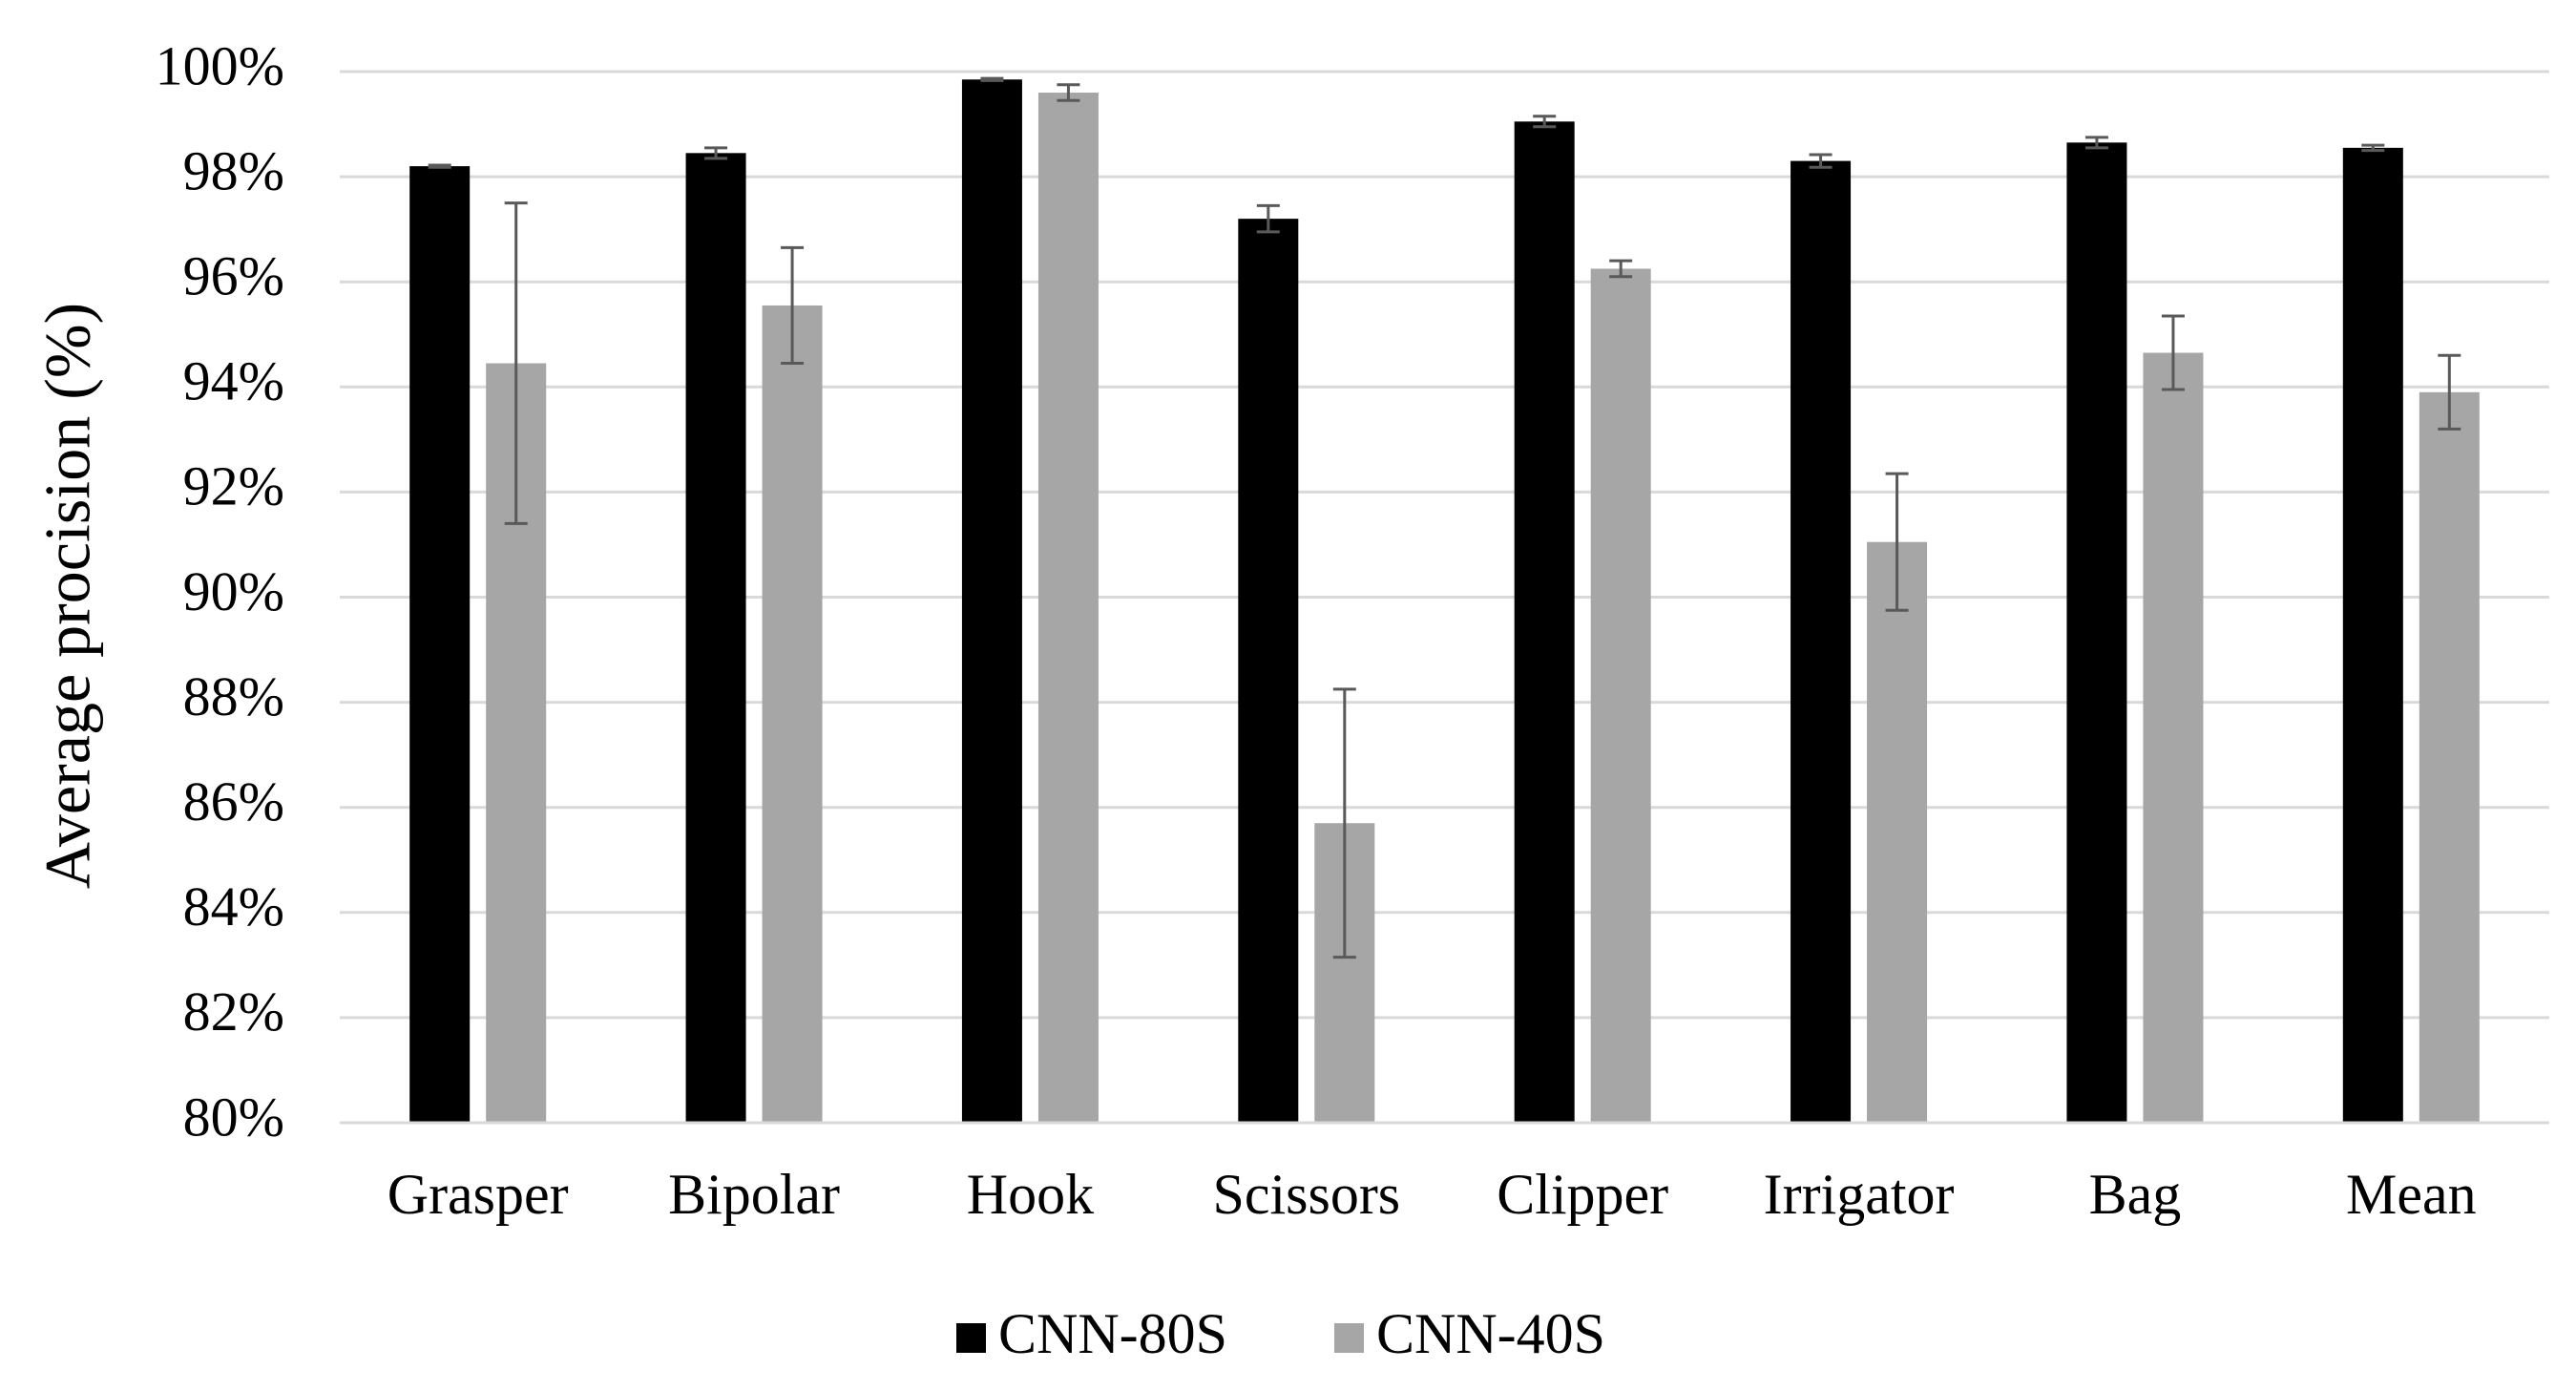  What do you see at coordinates (233, 696) in the screenshot?
I see `y-tick-label: 88%` at bounding box center [233, 696].